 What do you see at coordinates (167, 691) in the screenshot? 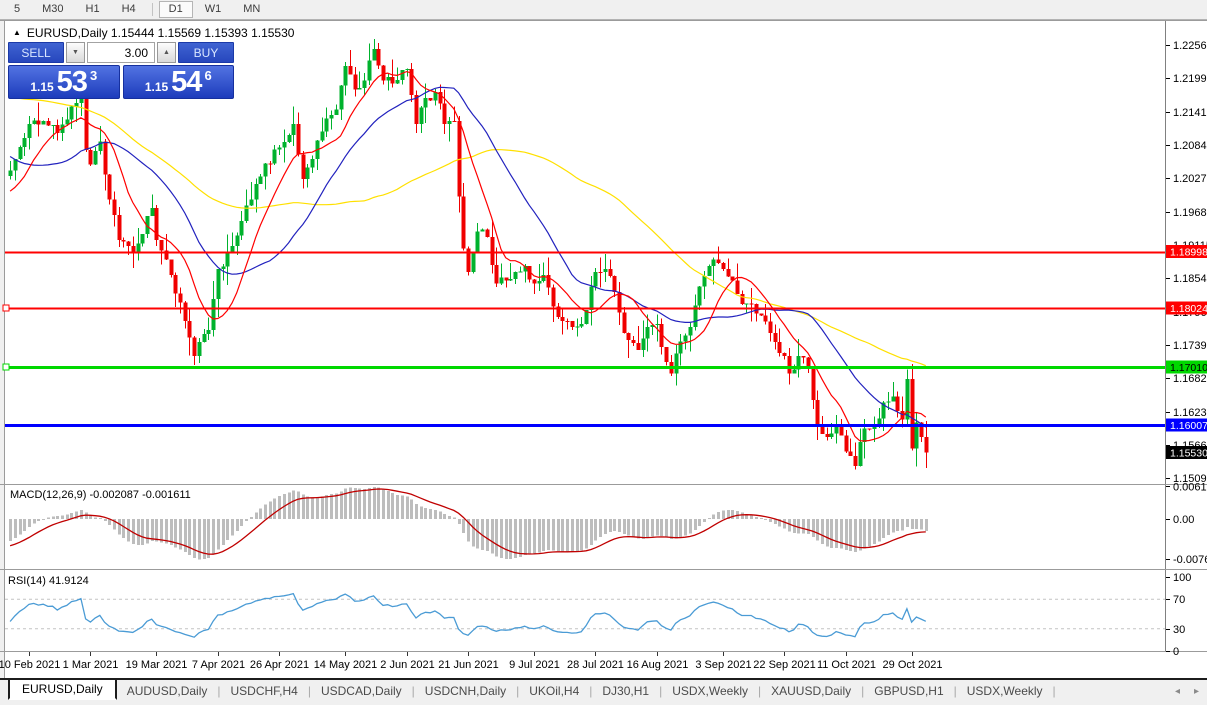
I see `chart-tab-audusd-daily: AUDUSD,Daily` at bounding box center [167, 691].